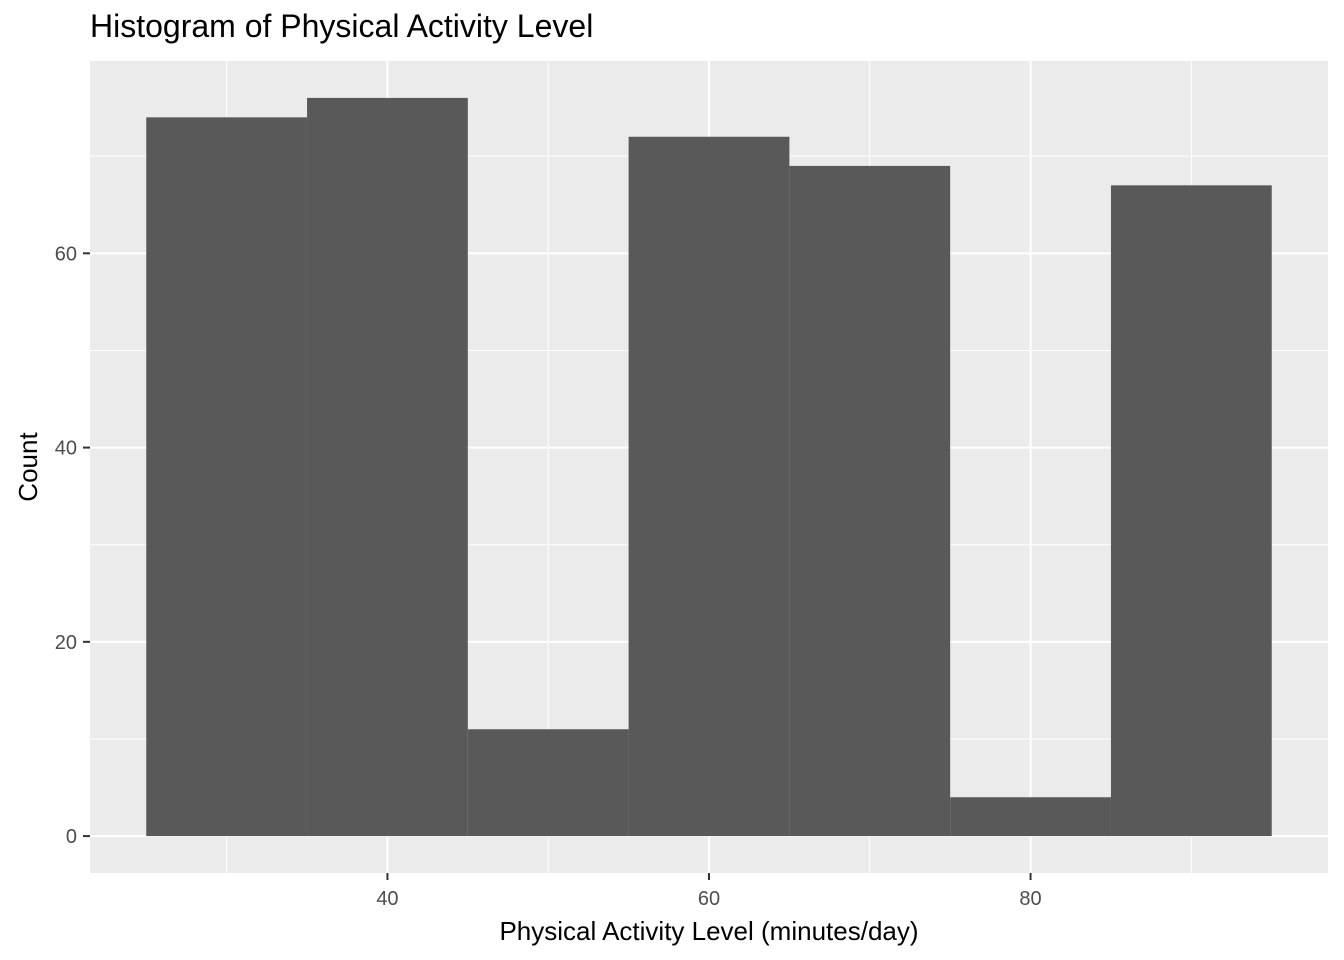 The width and height of the screenshot is (1344, 960). Describe the element at coordinates (71, 837) in the screenshot. I see `y-tick-label: 0` at that location.